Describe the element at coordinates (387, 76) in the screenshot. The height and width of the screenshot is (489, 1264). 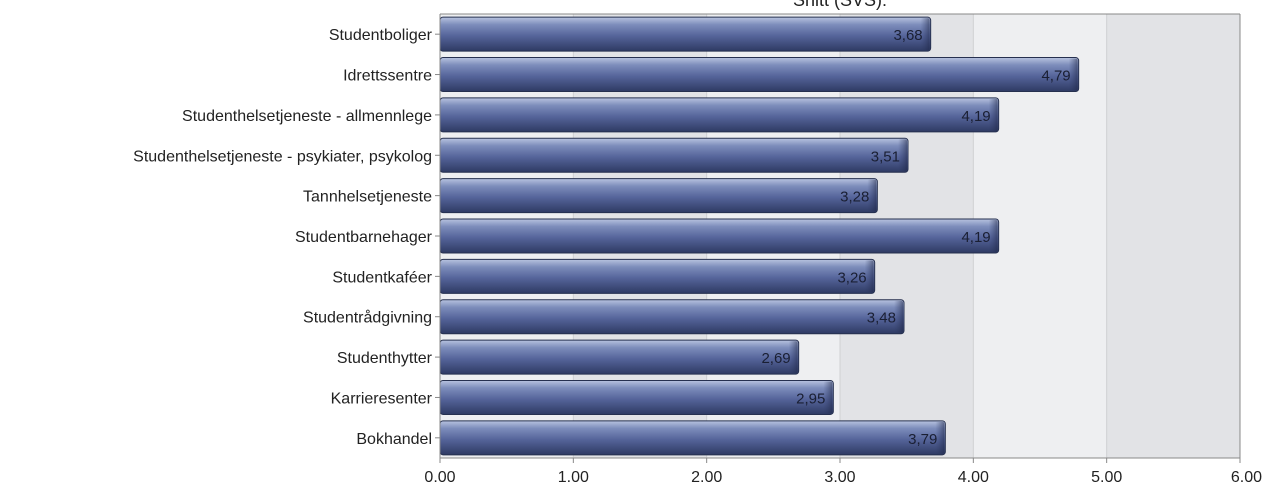
I see `category-label: Idrettssentre` at that location.